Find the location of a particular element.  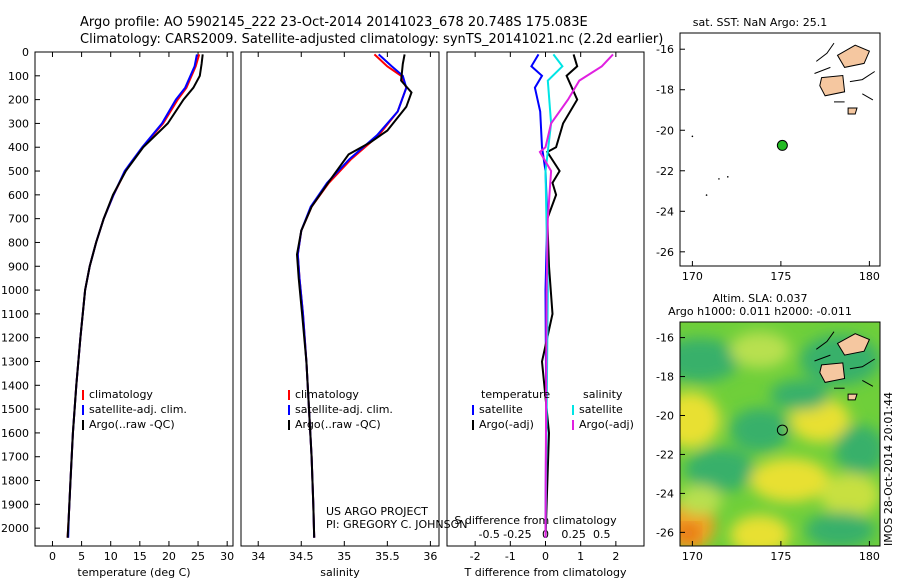

ytick-label: 1800 is located at coordinates (15, 481).